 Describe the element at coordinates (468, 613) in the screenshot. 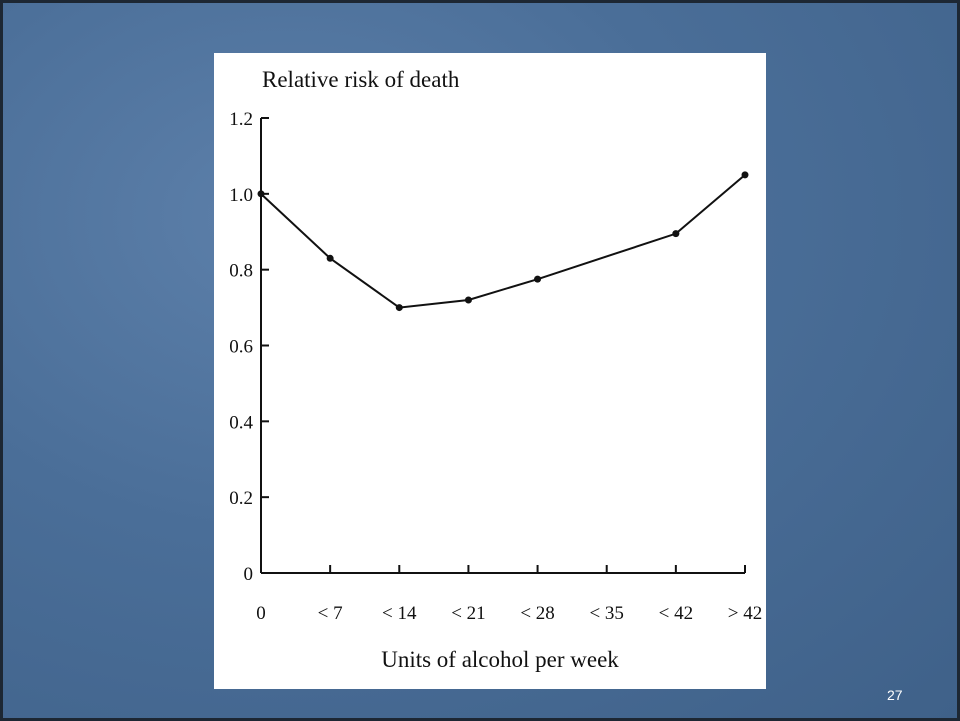

I see `x-tick-label: < 21` at that location.